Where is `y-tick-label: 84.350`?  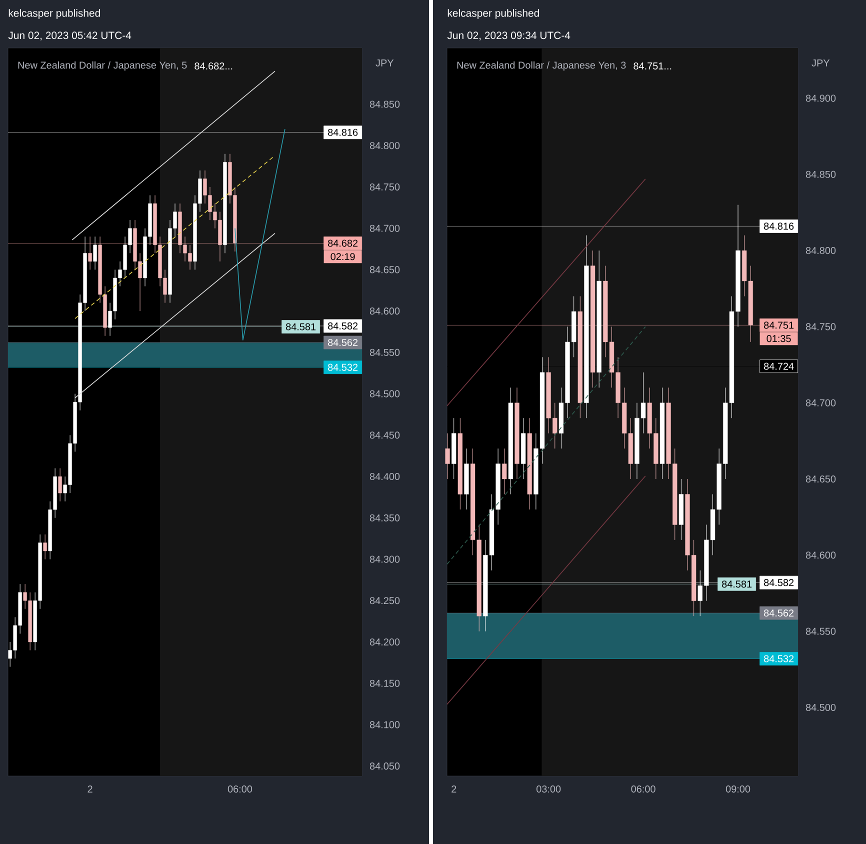 y-tick-label: 84.350 is located at coordinates (385, 518).